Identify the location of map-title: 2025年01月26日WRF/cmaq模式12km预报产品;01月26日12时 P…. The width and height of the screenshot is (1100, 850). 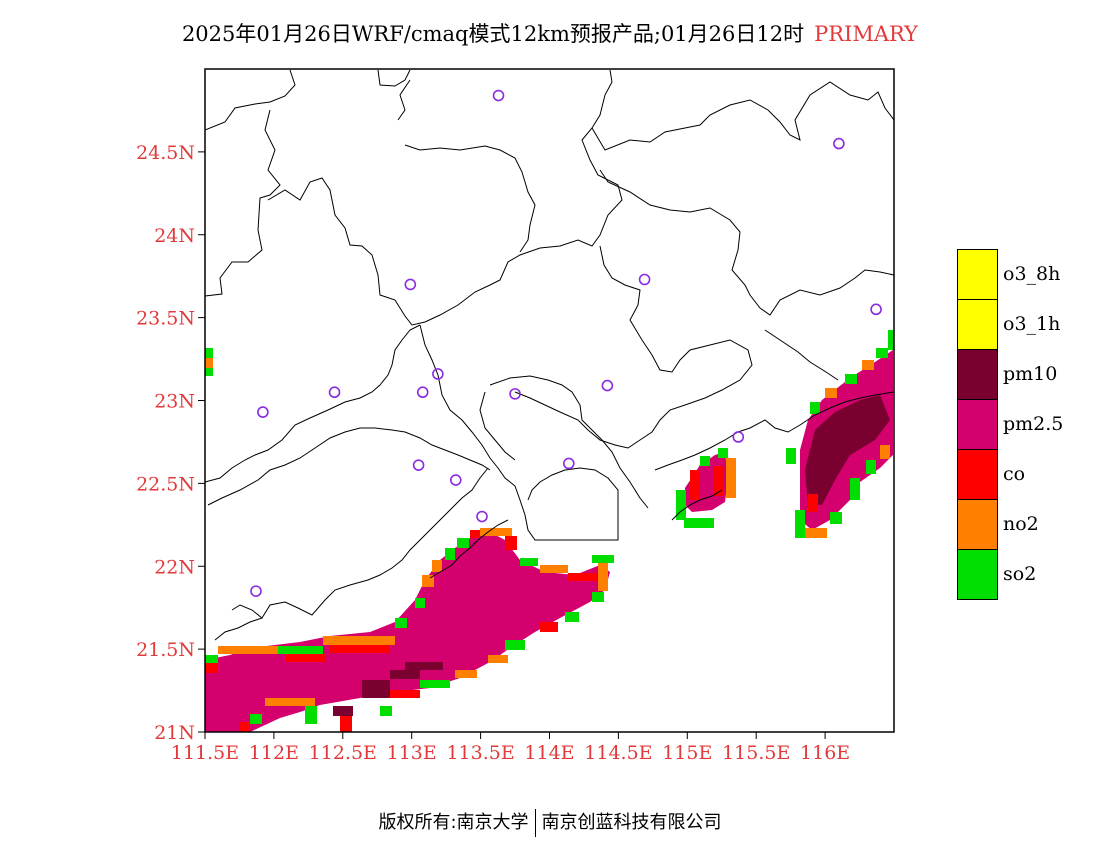
(550, 33).